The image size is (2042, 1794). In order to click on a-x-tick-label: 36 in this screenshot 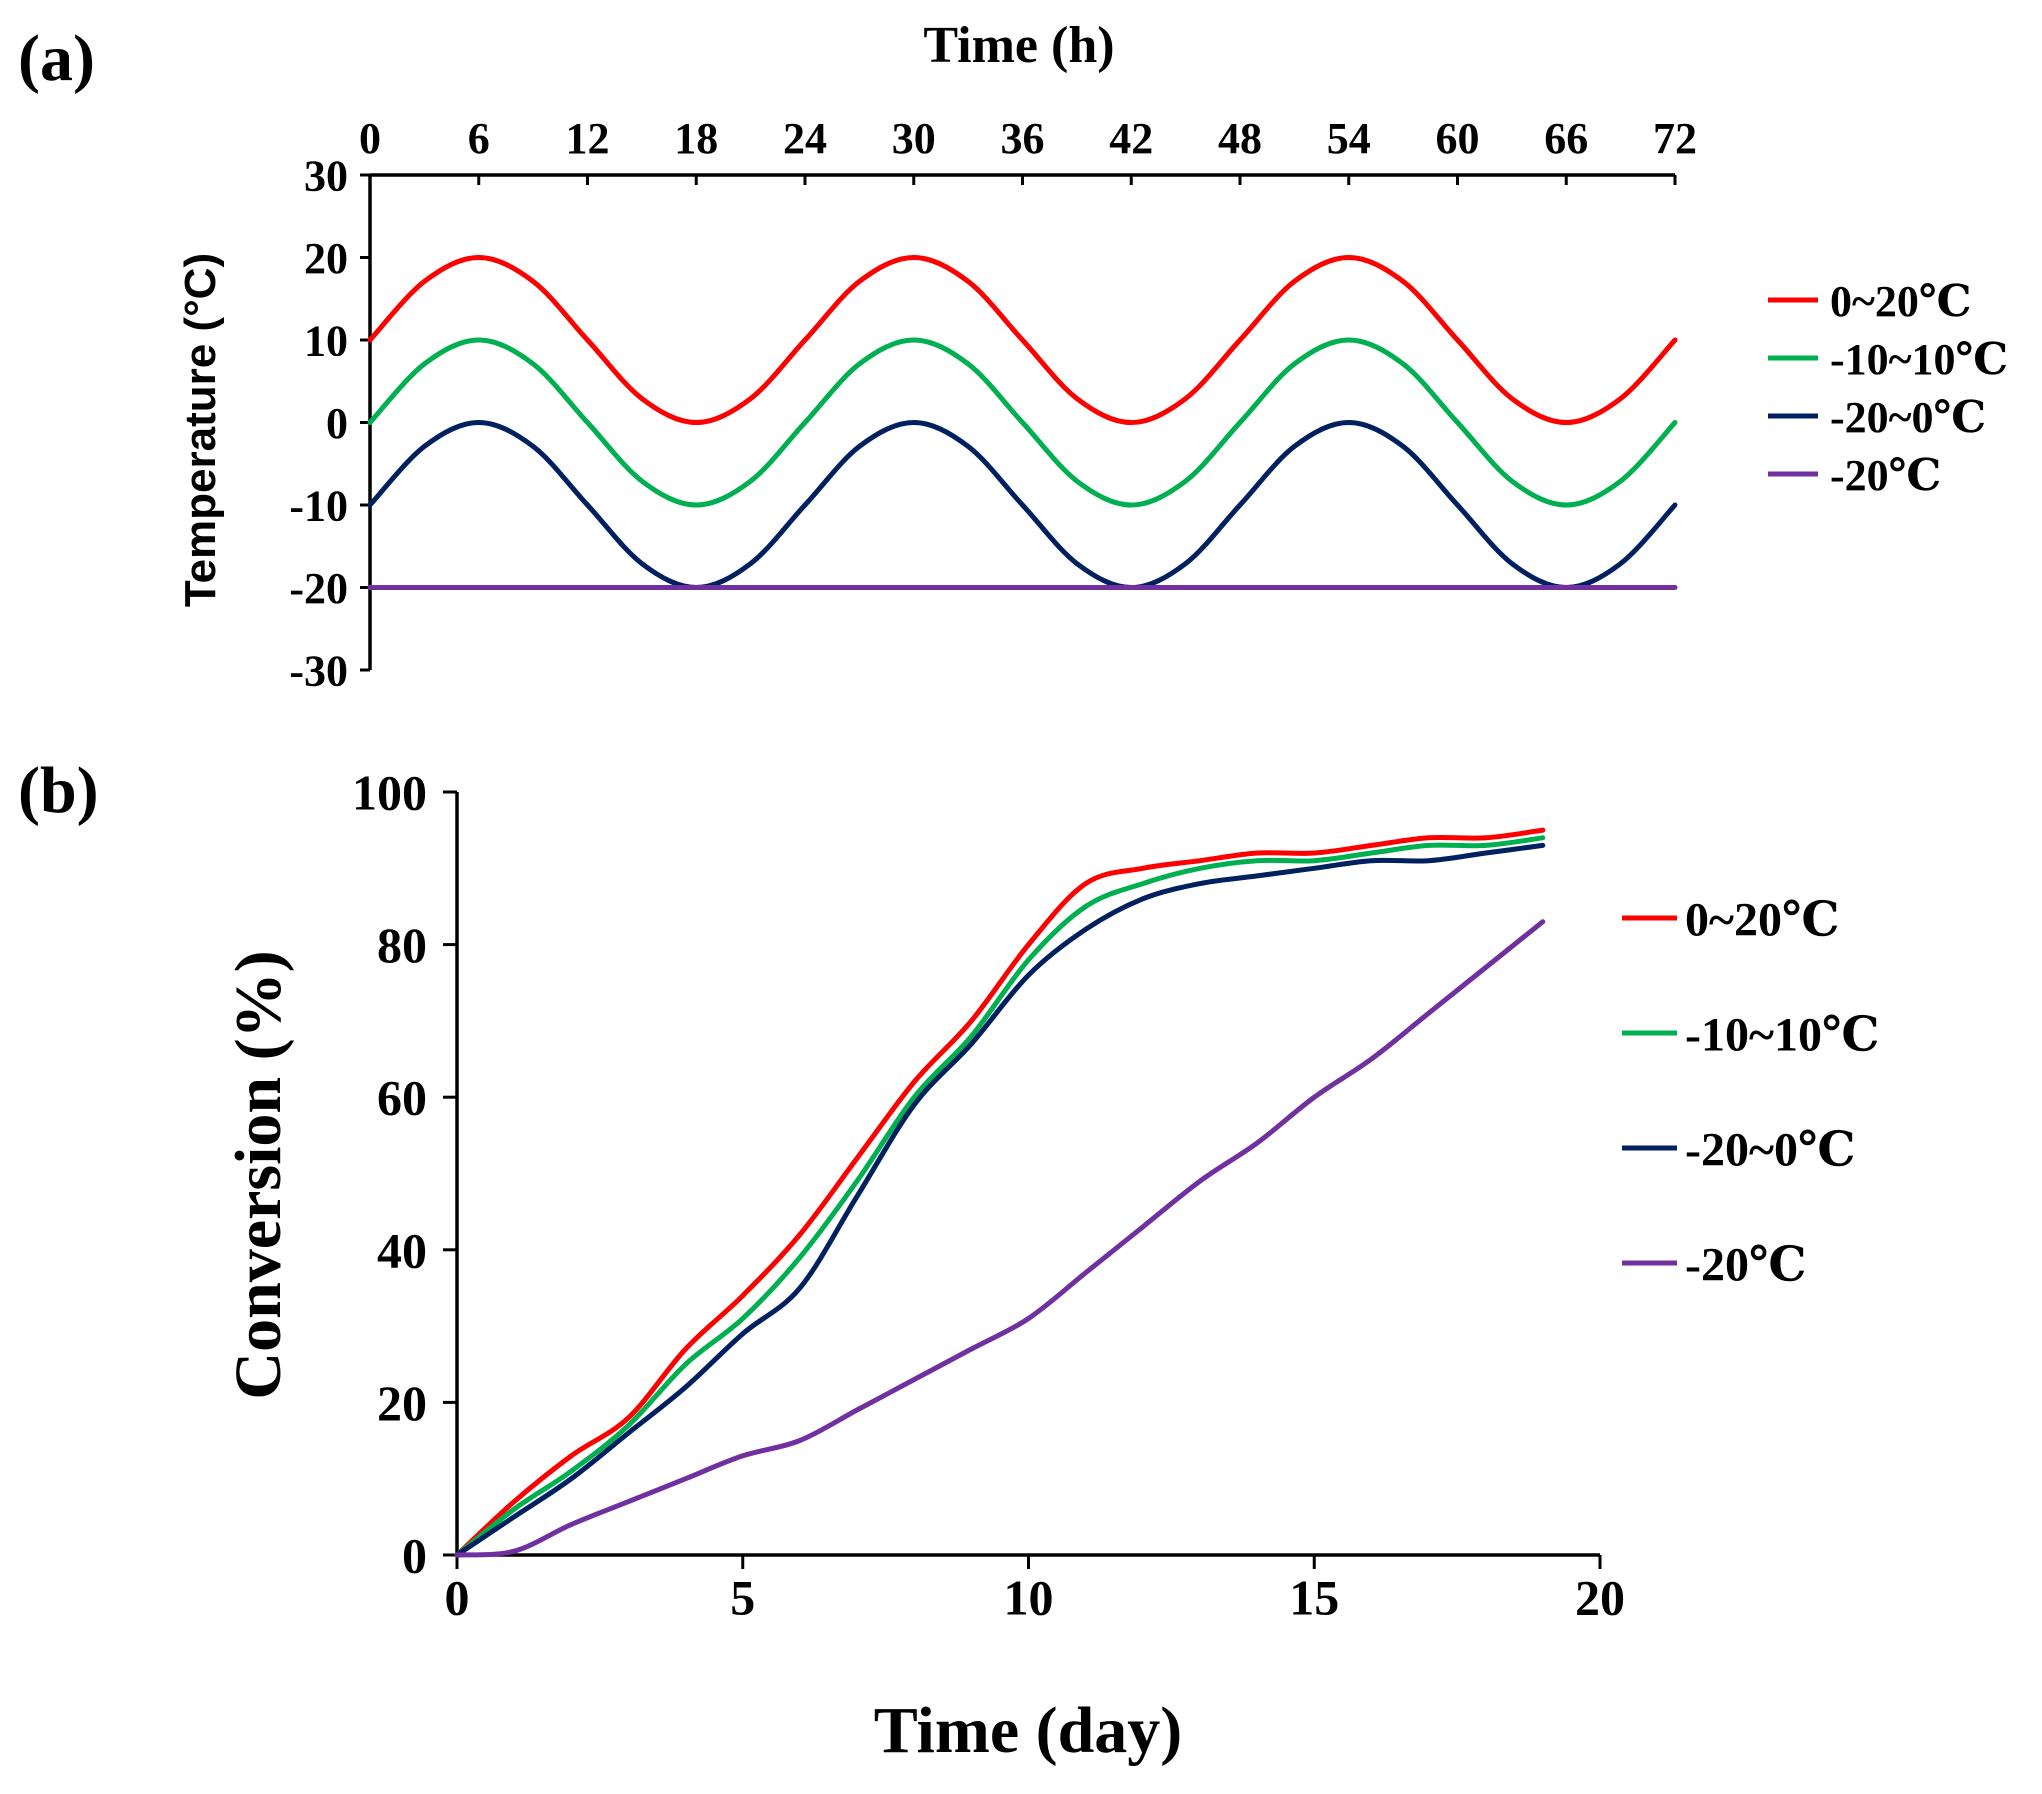, I will do `click(1023, 138)`.